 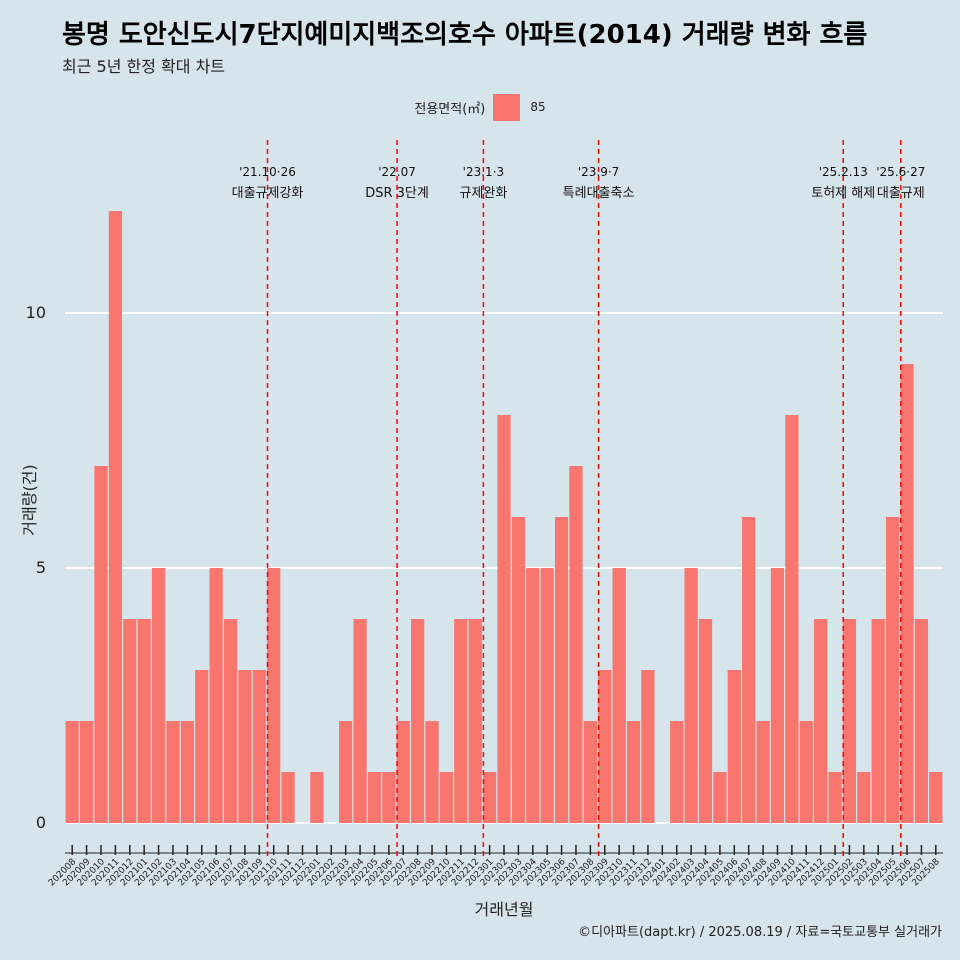 What do you see at coordinates (41, 567) in the screenshot?
I see `y-tick-label: 5` at bounding box center [41, 567].